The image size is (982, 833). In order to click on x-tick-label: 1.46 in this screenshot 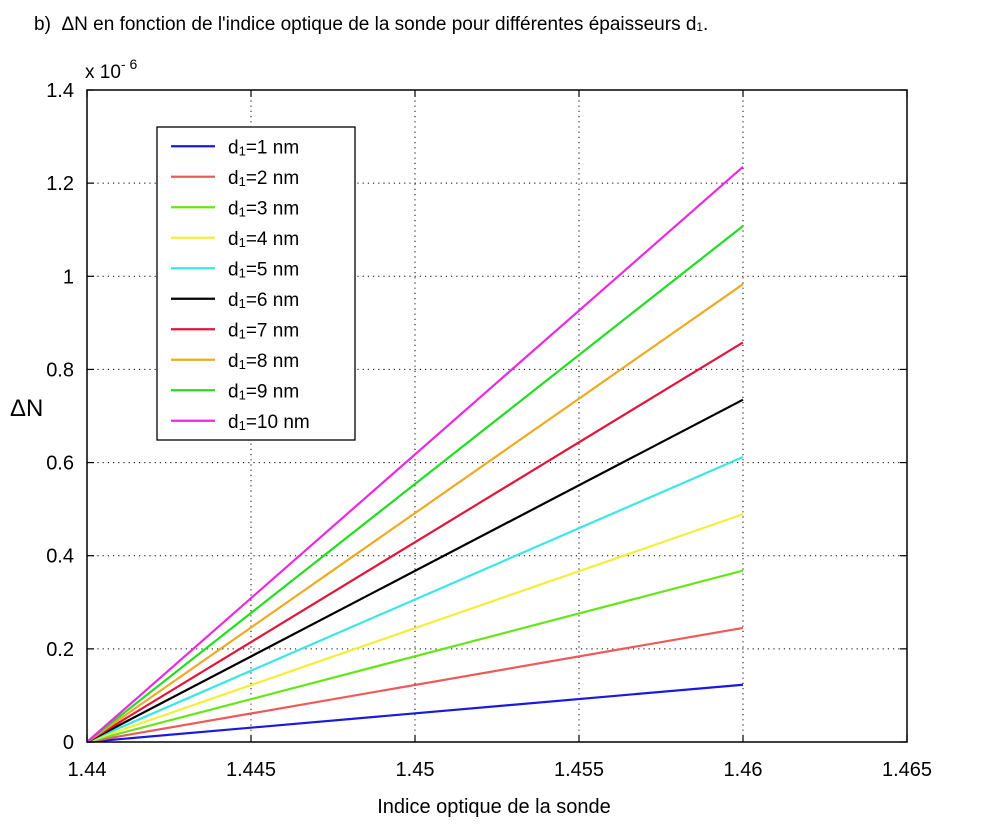, I will do `click(743, 770)`.